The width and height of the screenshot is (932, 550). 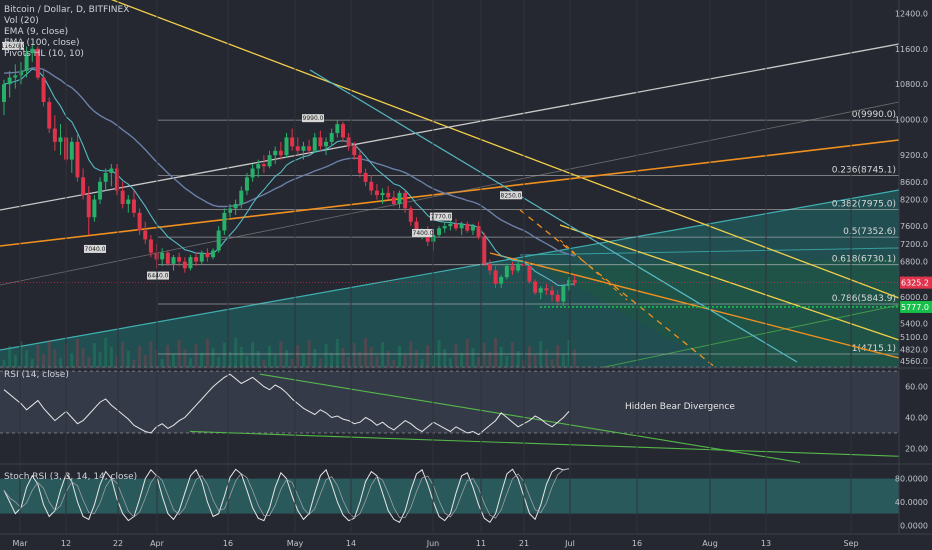 What do you see at coordinates (44, 54) in the screenshot?
I see `indicator-pivots: Pivots HL (10, 10)` at bounding box center [44, 54].